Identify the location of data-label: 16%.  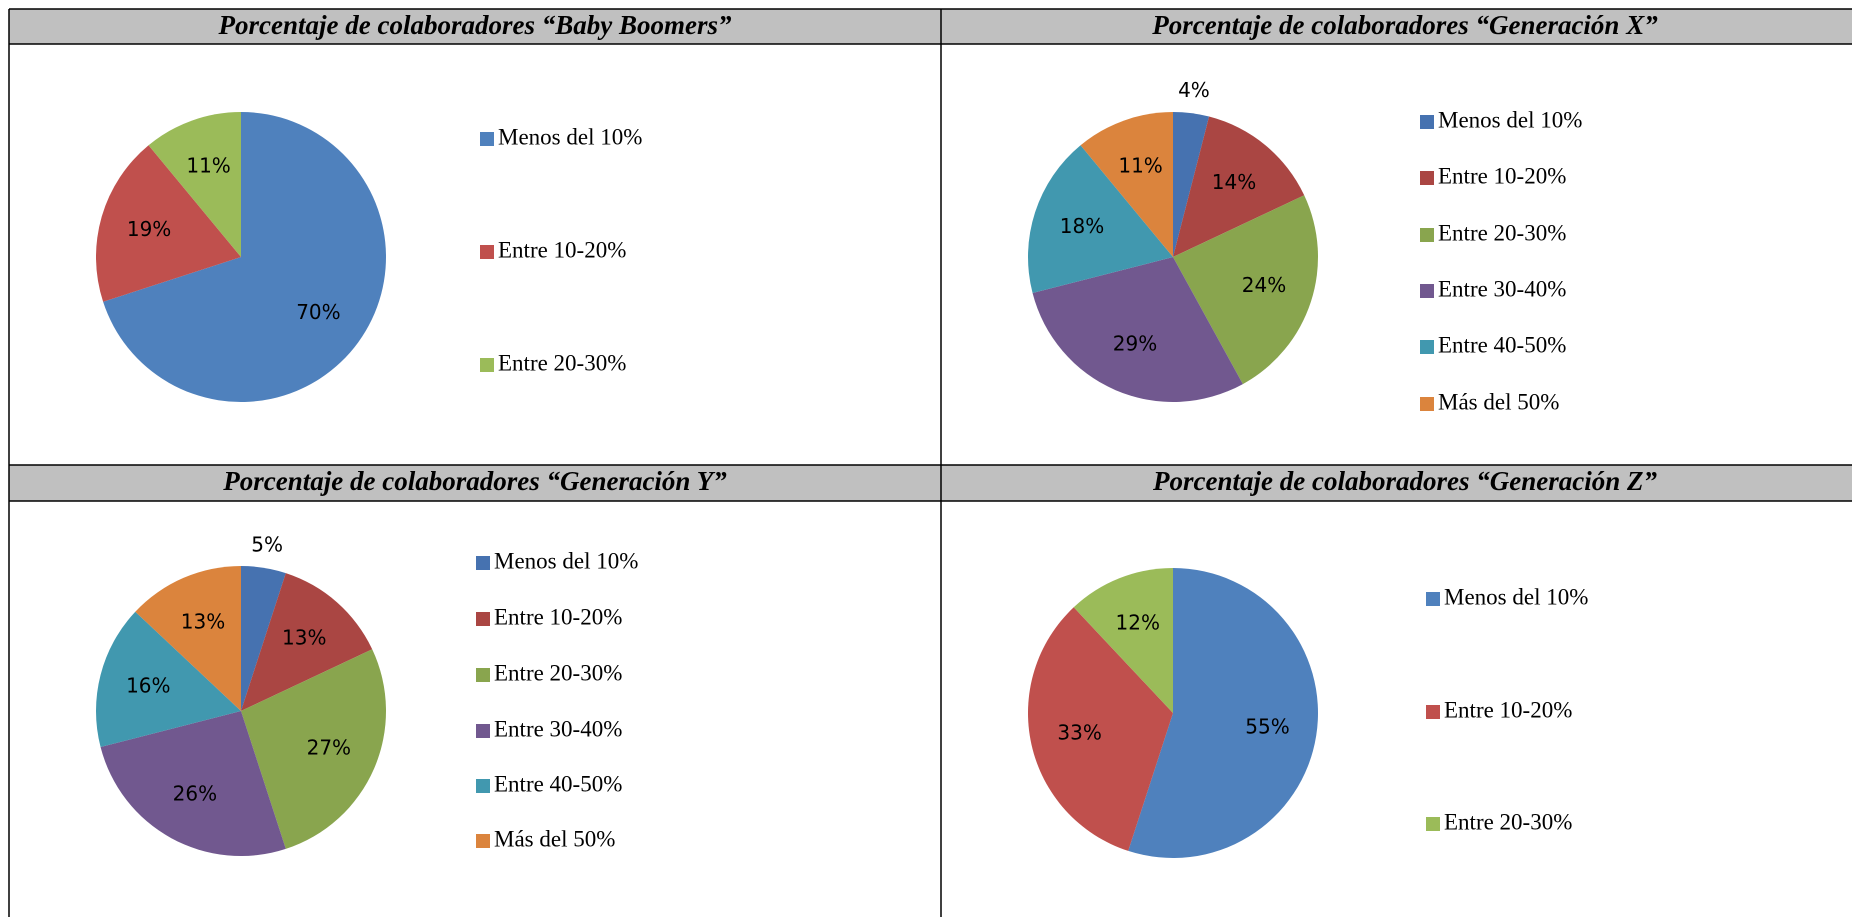
(148, 686).